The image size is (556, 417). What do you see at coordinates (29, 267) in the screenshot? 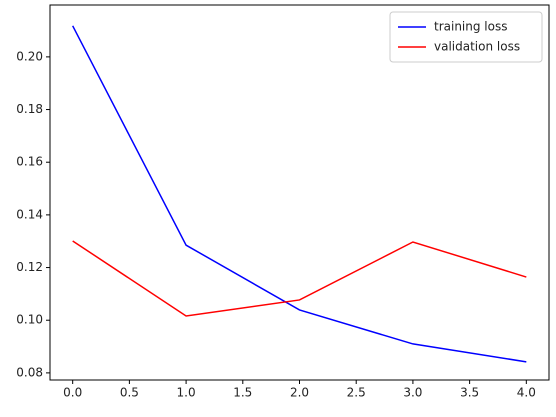
I see `y-tick-label: 0.12` at bounding box center [29, 267].